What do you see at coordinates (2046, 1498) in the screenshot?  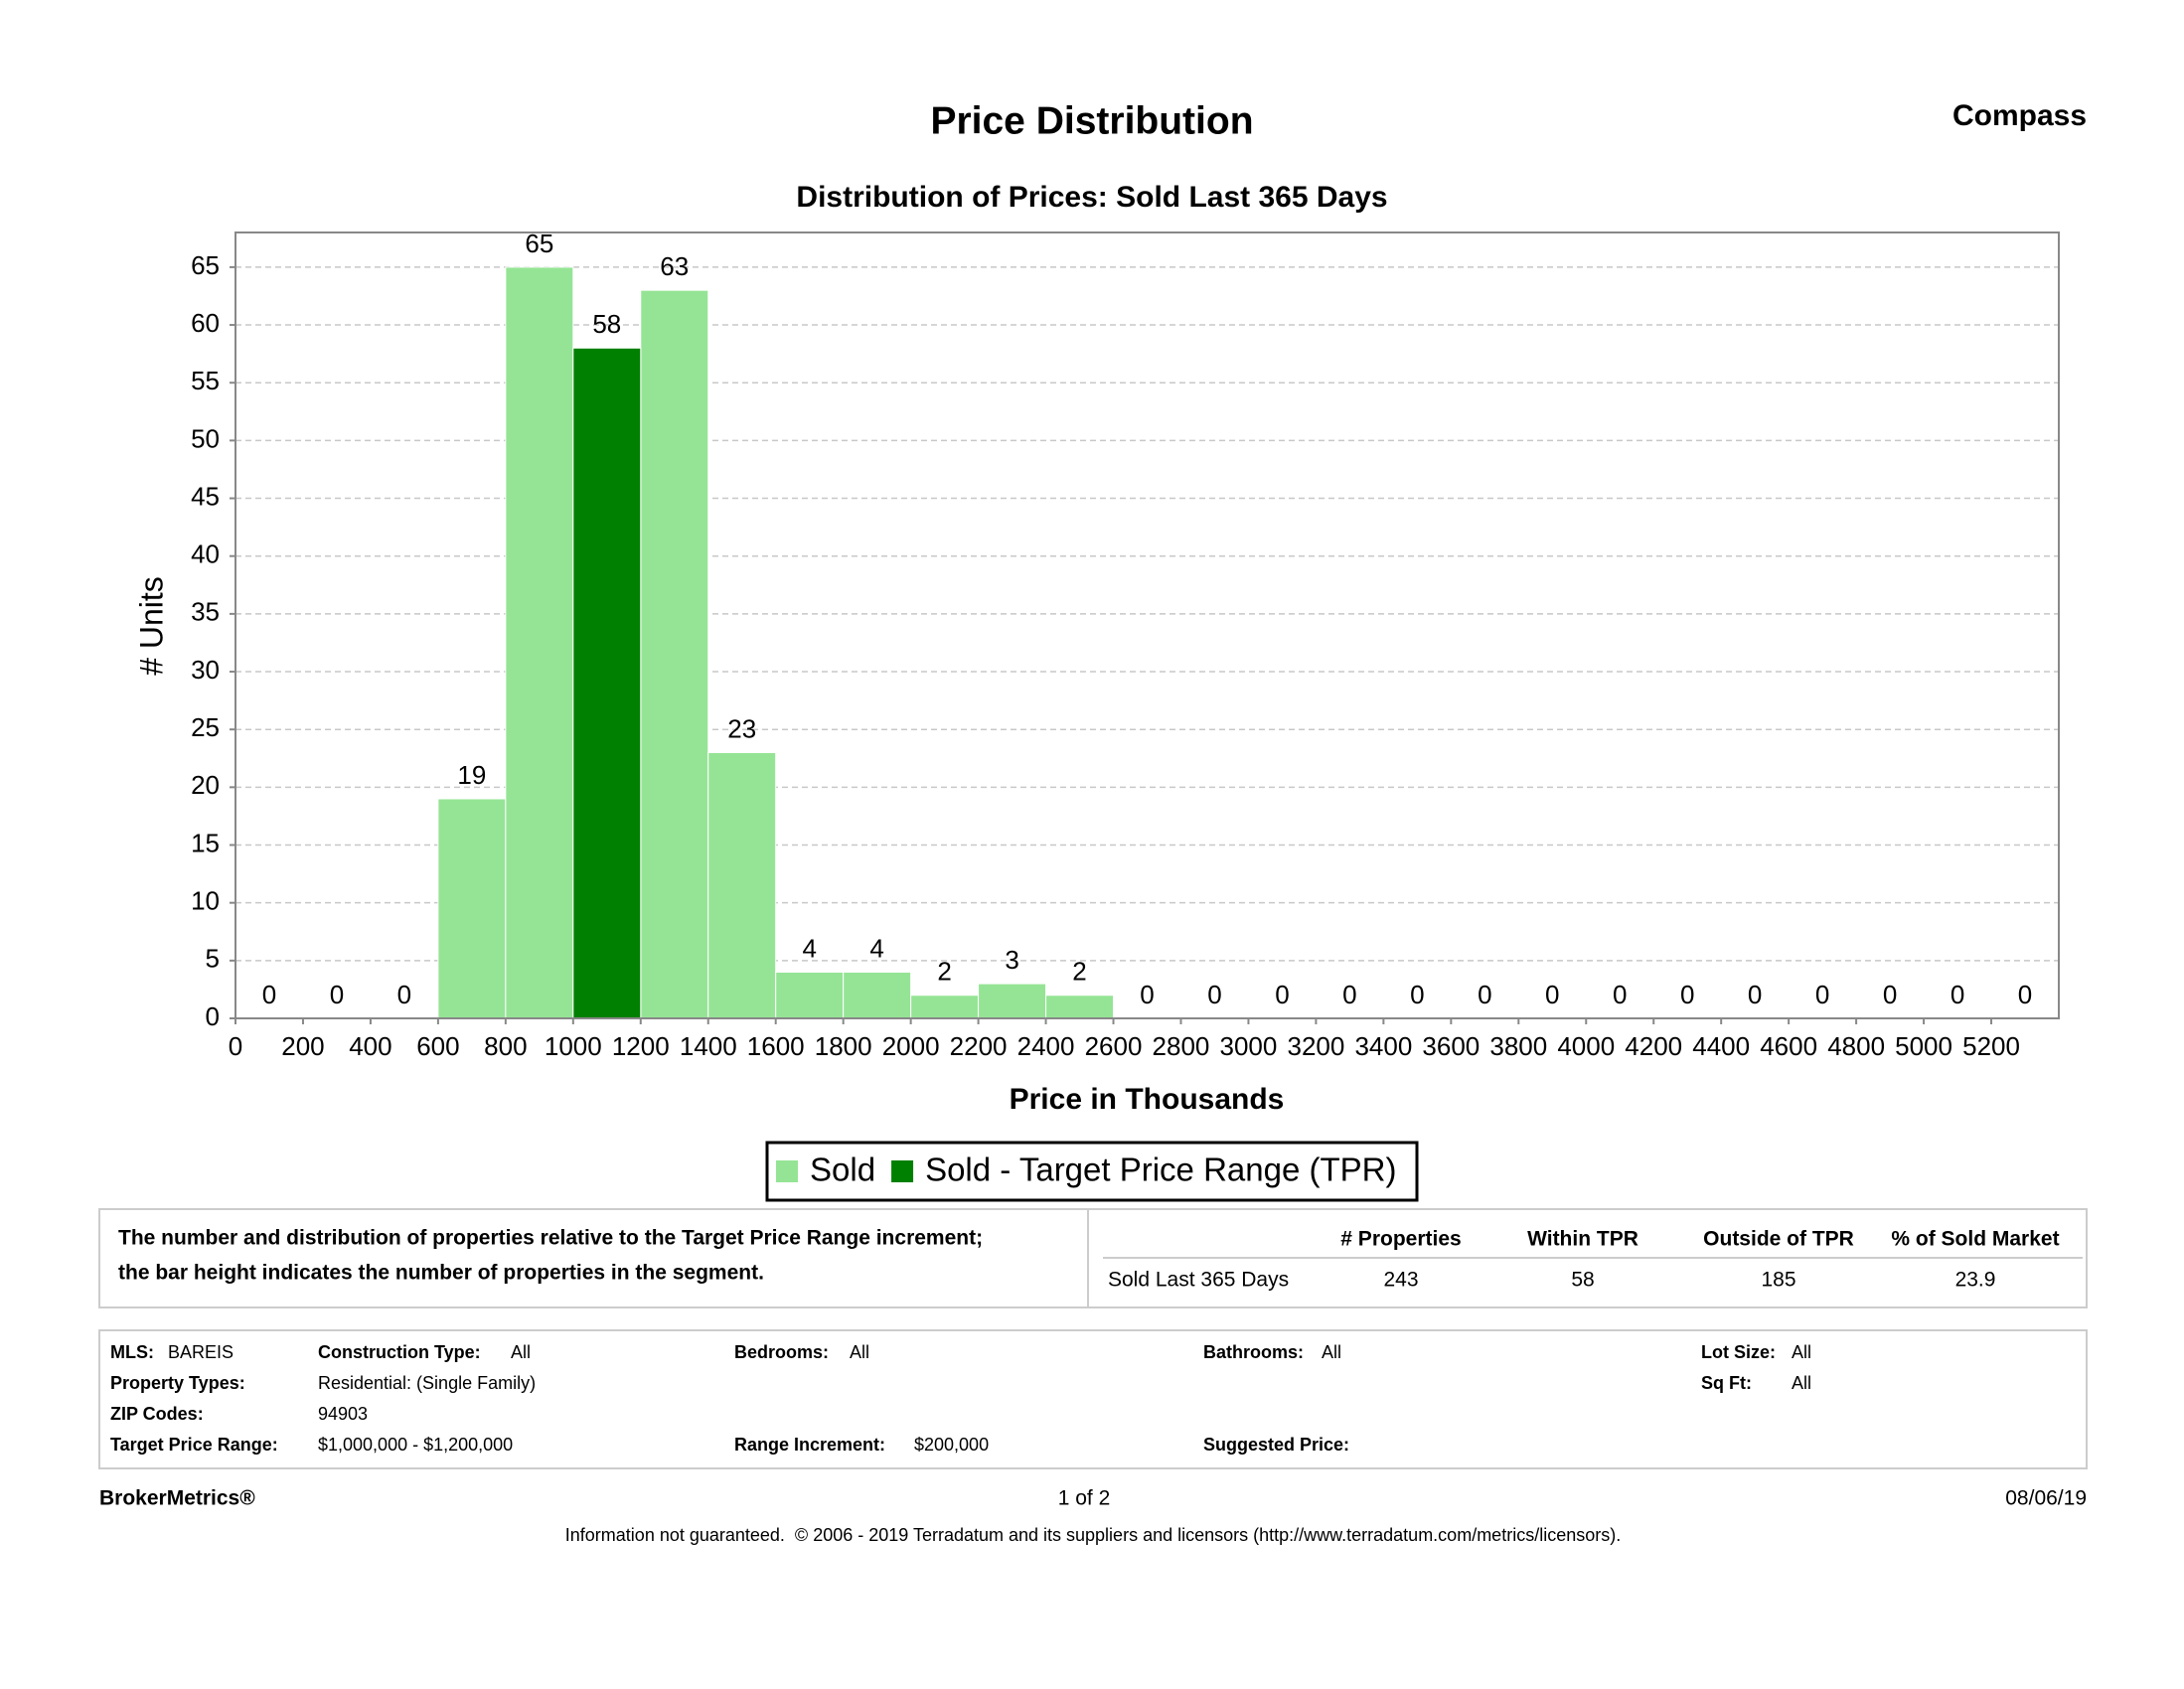 I see `footer-date: 08/06/19` at bounding box center [2046, 1498].